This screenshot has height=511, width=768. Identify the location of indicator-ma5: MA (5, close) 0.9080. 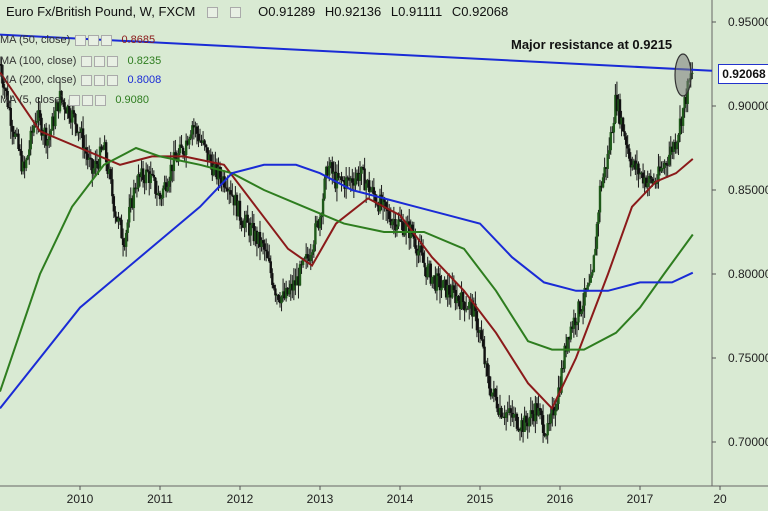
(74, 100).